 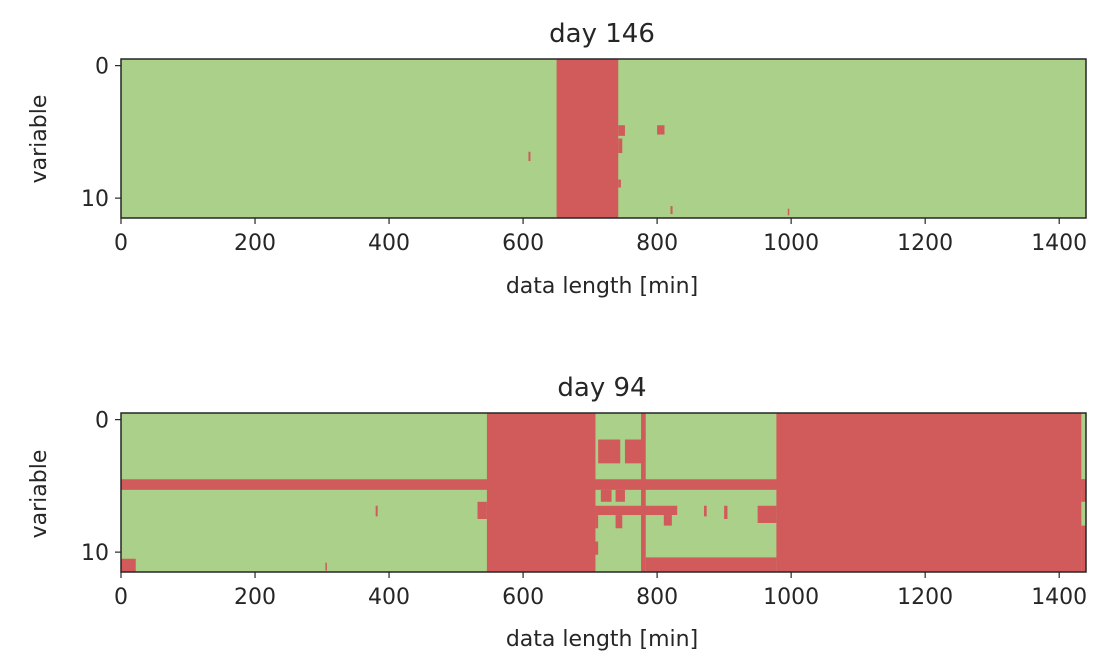 I want to click on panel-1-x-ticks: 0 200 400 600 800 1000 1200 1400, so click(x=600, y=237).